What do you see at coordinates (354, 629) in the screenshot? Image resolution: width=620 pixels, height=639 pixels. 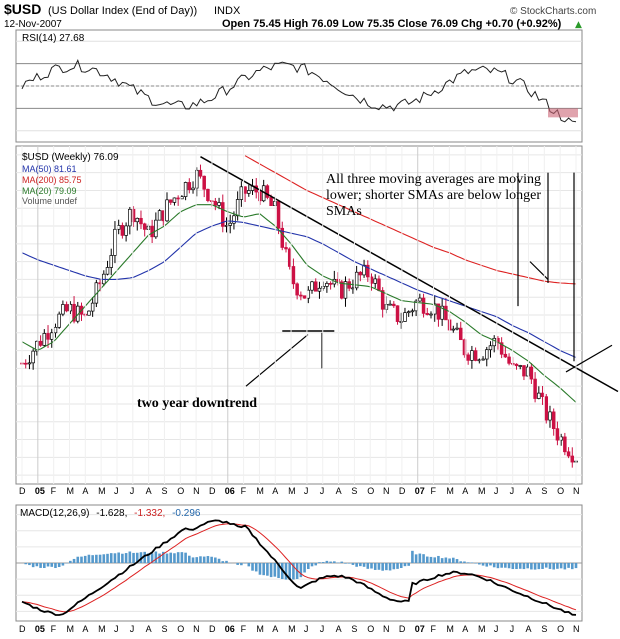 I see `x-axis-label: S` at bounding box center [354, 629].